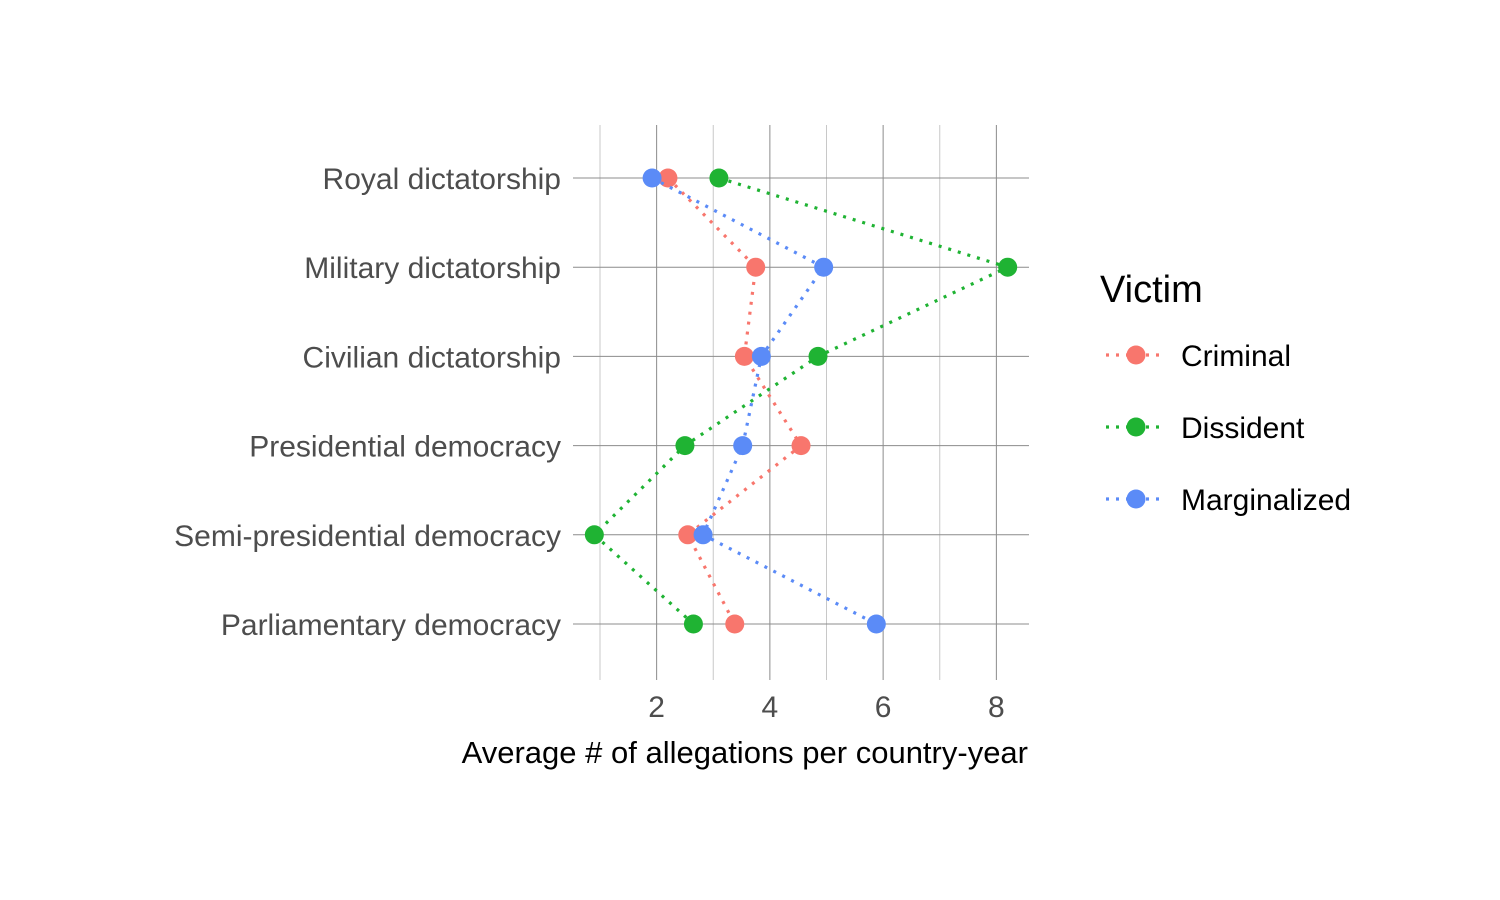 The width and height of the screenshot is (1500, 900). I want to click on legend: Victim Criminal Dissident Marginalized, so click(1225, 393).